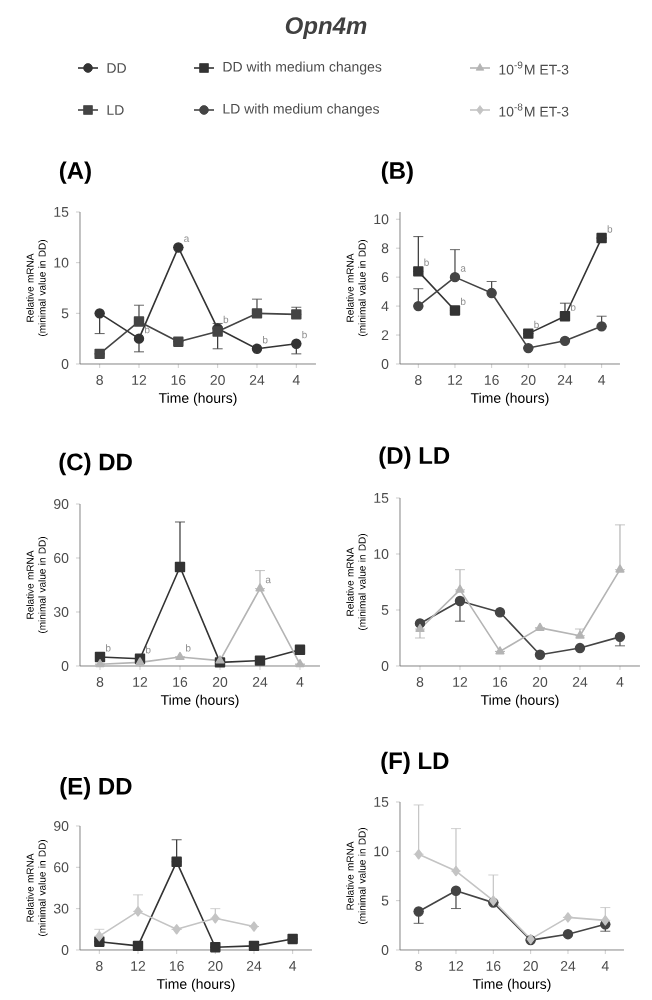 The width and height of the screenshot is (652, 1000). Describe the element at coordinates (95, 464) in the screenshot. I see `chart-title: (C) DD` at that location.